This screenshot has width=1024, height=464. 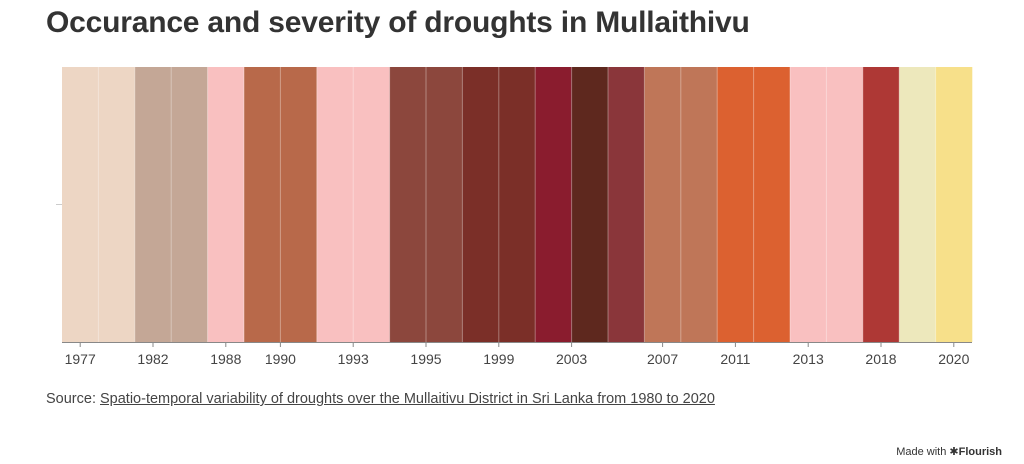 What do you see at coordinates (953, 359) in the screenshot?
I see `x-tick-label: 2020` at bounding box center [953, 359].